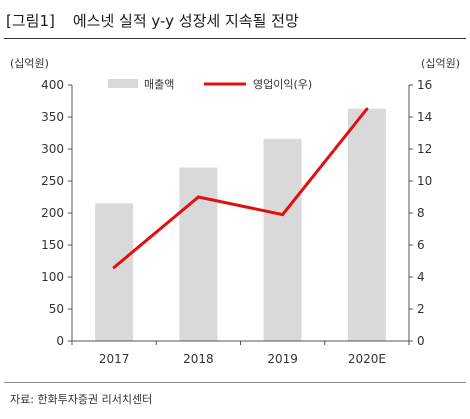 This screenshot has width=470, height=419. Describe the element at coordinates (424, 117) in the screenshot. I see `y-right-tick-label: 14` at that location.